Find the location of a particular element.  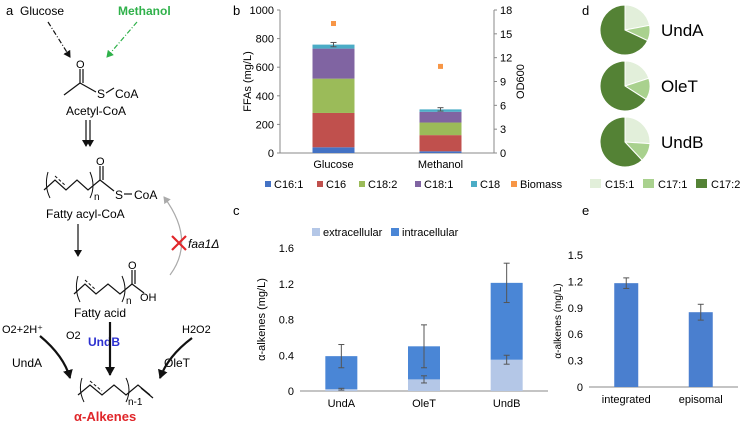

alkene-structure: n-1 is located at coordinates (115, 392).